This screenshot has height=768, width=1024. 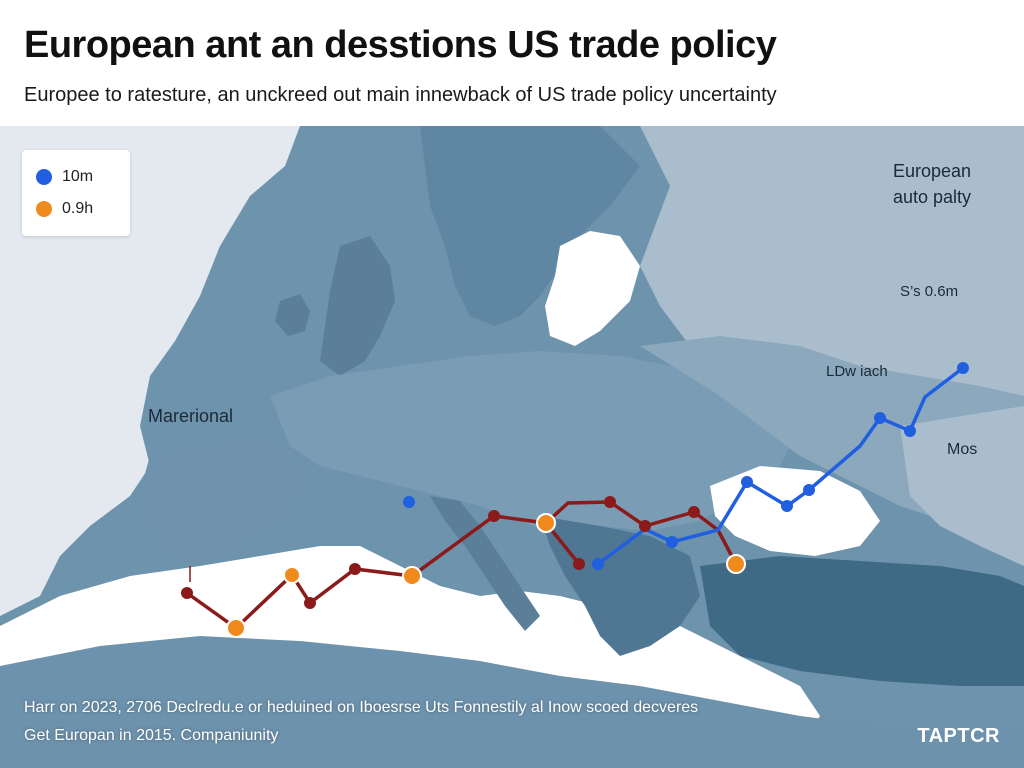 What do you see at coordinates (535, 443) in the screenshot?
I see `landmass-central-europe` at bounding box center [535, 443].